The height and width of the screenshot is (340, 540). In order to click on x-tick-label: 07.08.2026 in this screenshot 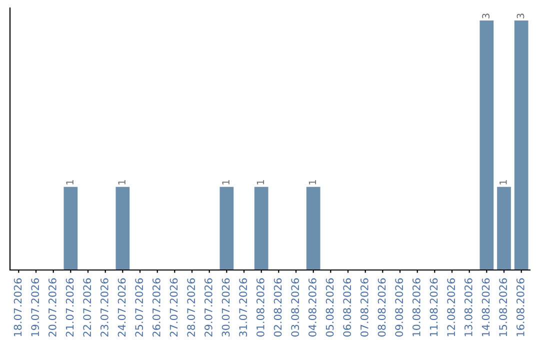, I will do `click(364, 307)`.